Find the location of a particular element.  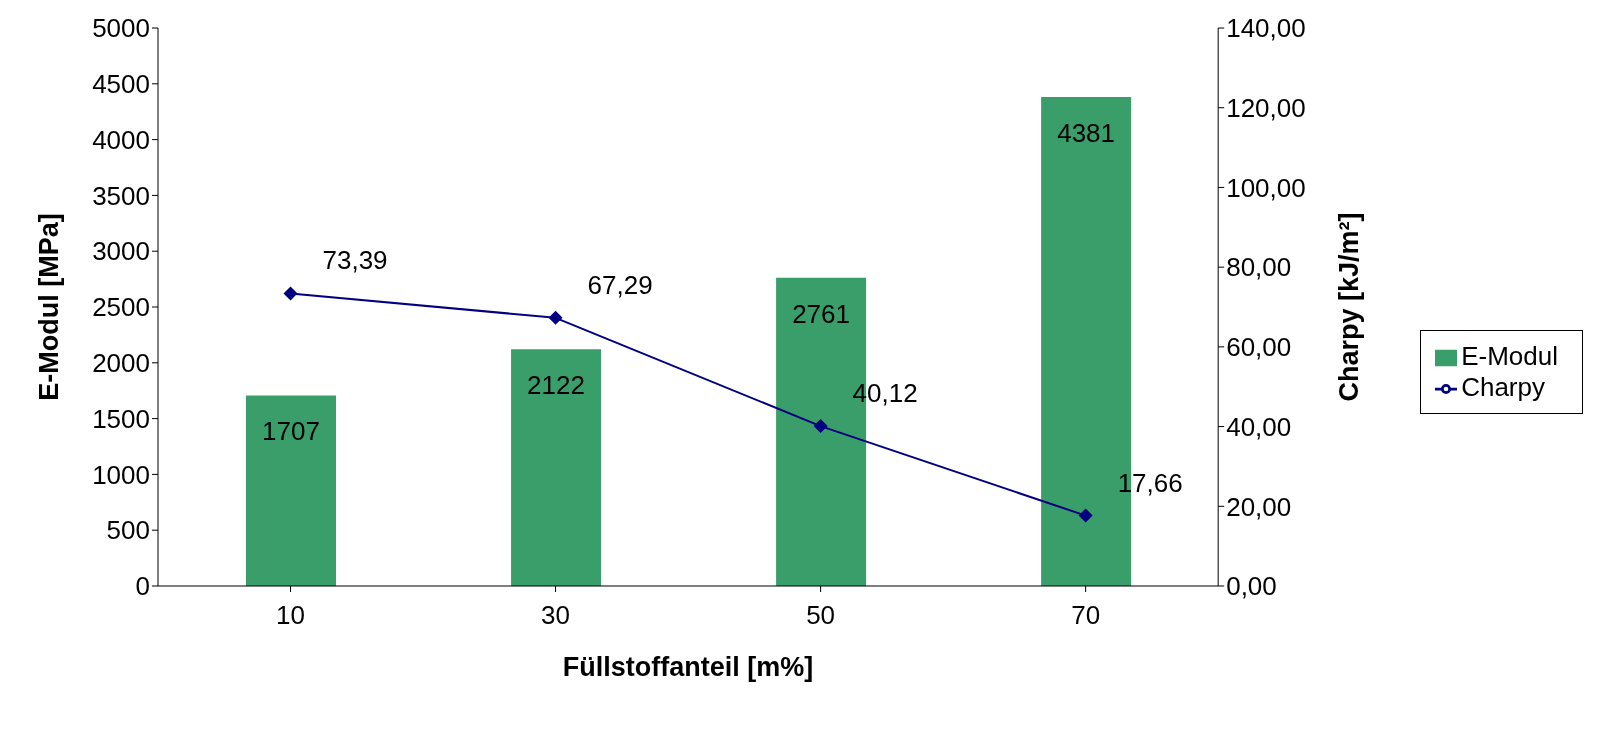

y-tick-label: 2000 is located at coordinates (121, 363).